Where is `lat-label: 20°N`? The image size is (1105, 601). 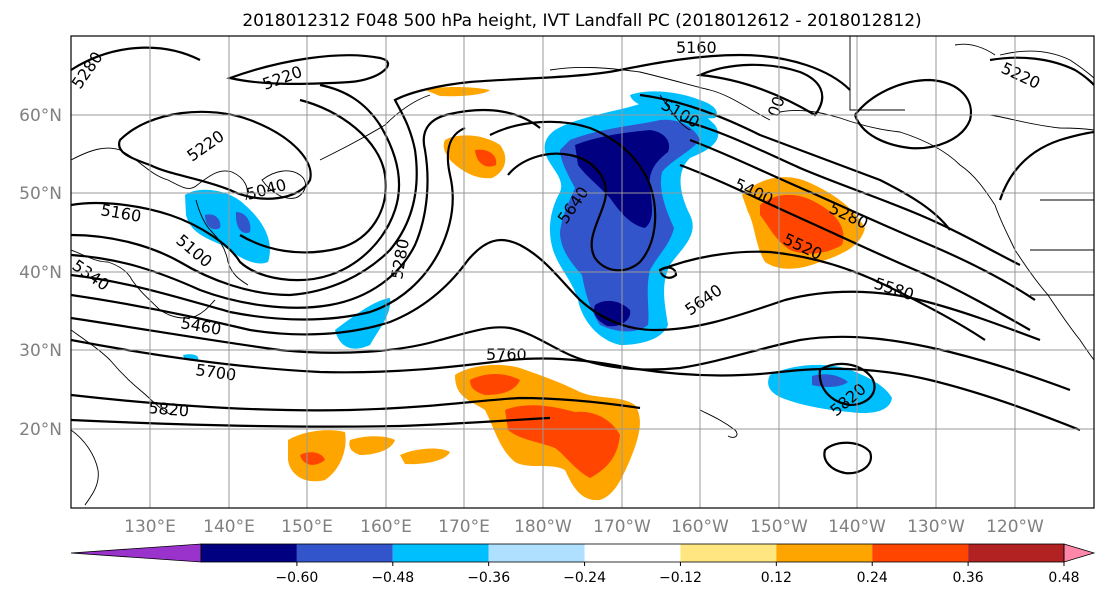
lat-label: 20°N is located at coordinates (40, 430).